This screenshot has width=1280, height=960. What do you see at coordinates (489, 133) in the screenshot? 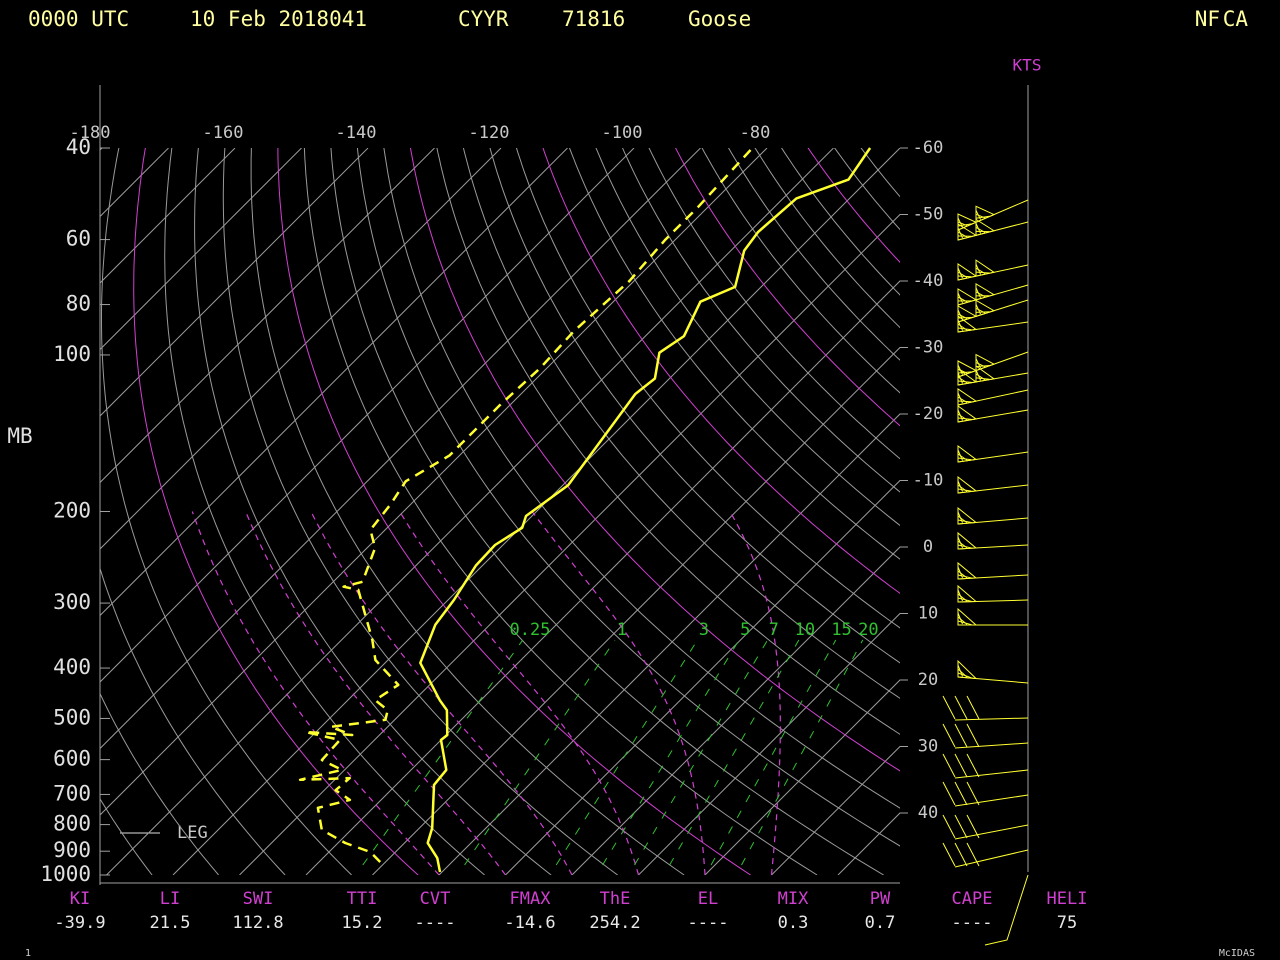
I see `x-tick-label: -120` at bounding box center [489, 133].